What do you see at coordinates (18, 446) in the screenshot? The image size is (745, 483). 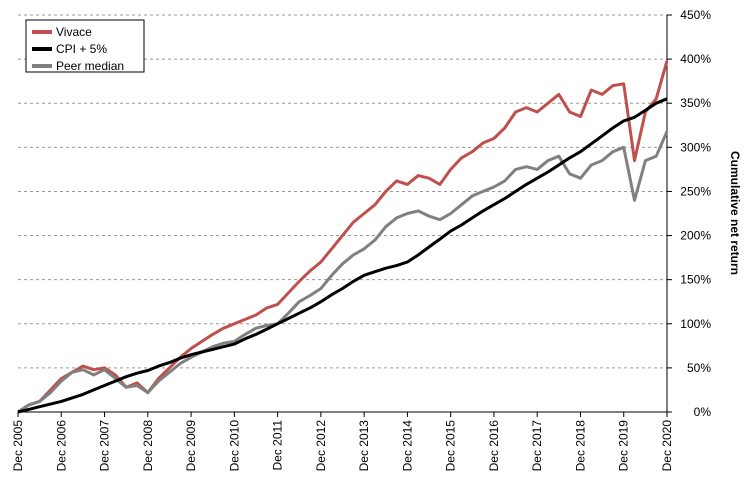 I see `x-tick-label: Dec 2005` at bounding box center [18, 446].